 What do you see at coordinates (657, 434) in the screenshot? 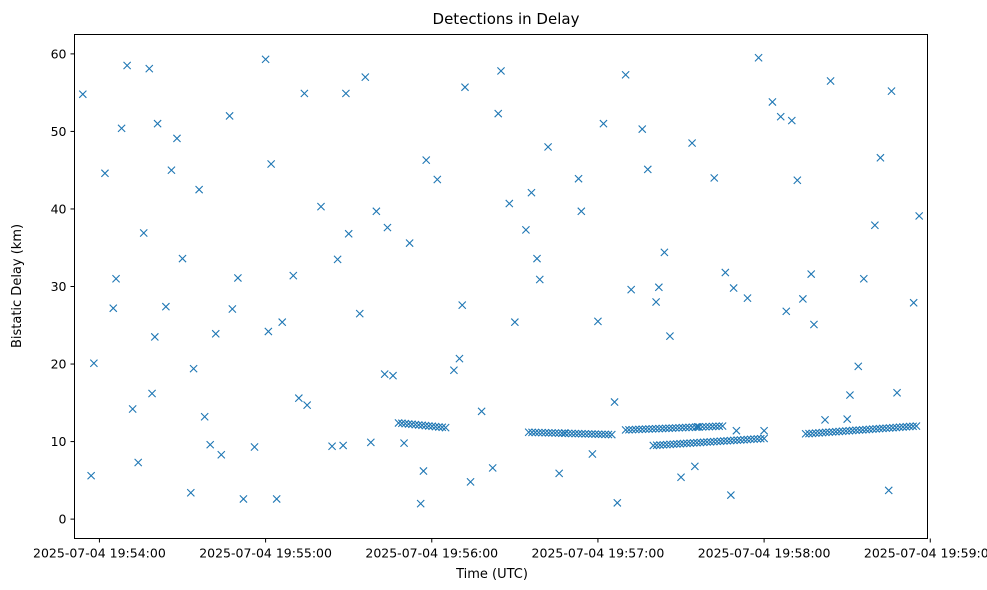
I see `track-points` at bounding box center [657, 434].